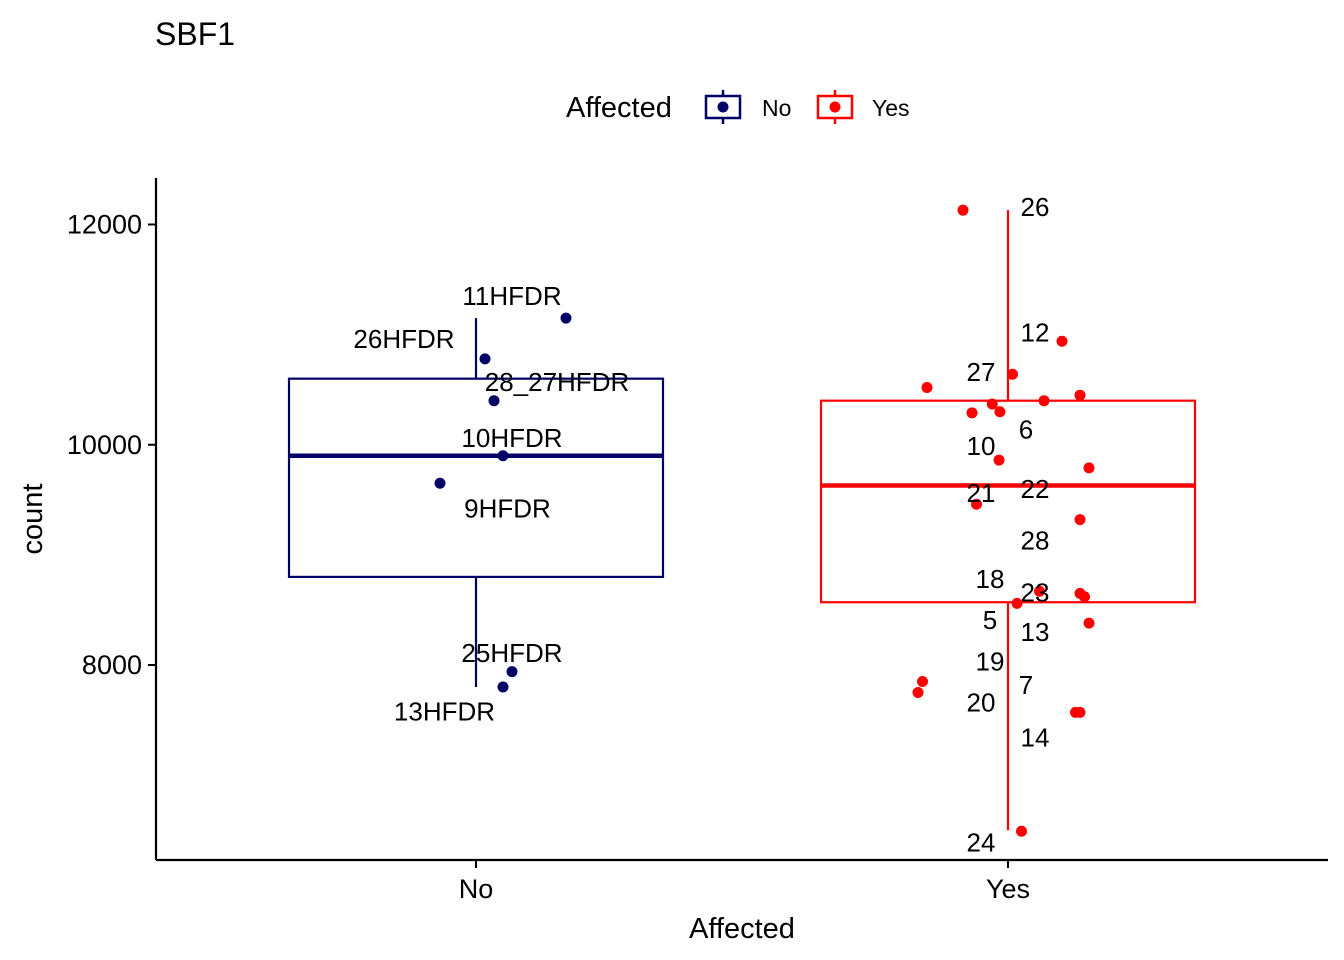 This screenshot has height=960, width=1344. What do you see at coordinates (1008, 889) in the screenshot?
I see `x-tick-label-yes: Yes` at bounding box center [1008, 889].